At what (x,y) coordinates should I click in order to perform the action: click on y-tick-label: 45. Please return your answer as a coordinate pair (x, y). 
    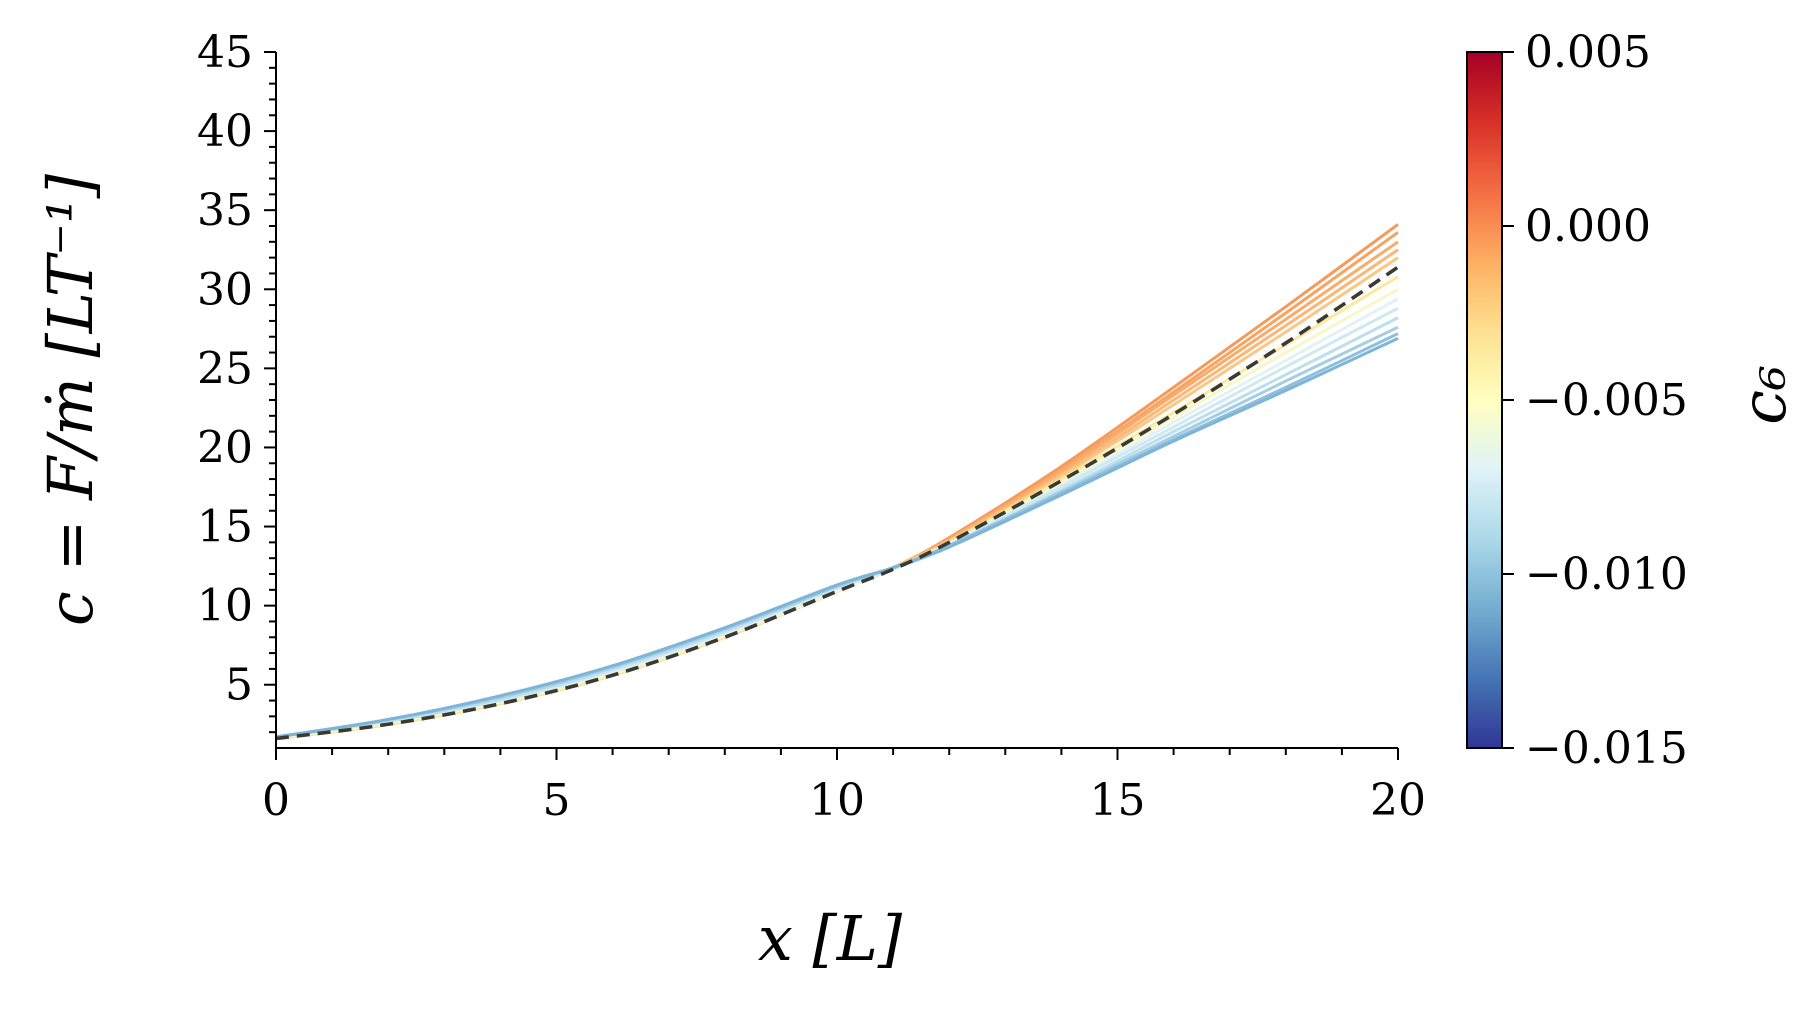
    Looking at the image, I should click on (225, 52).